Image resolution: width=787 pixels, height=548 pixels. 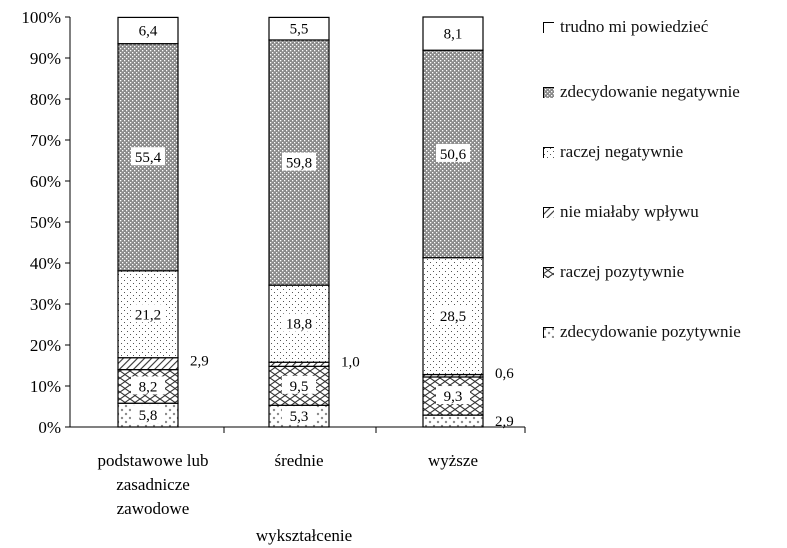 I want to click on data-label: 5,8, so click(x=148, y=416).